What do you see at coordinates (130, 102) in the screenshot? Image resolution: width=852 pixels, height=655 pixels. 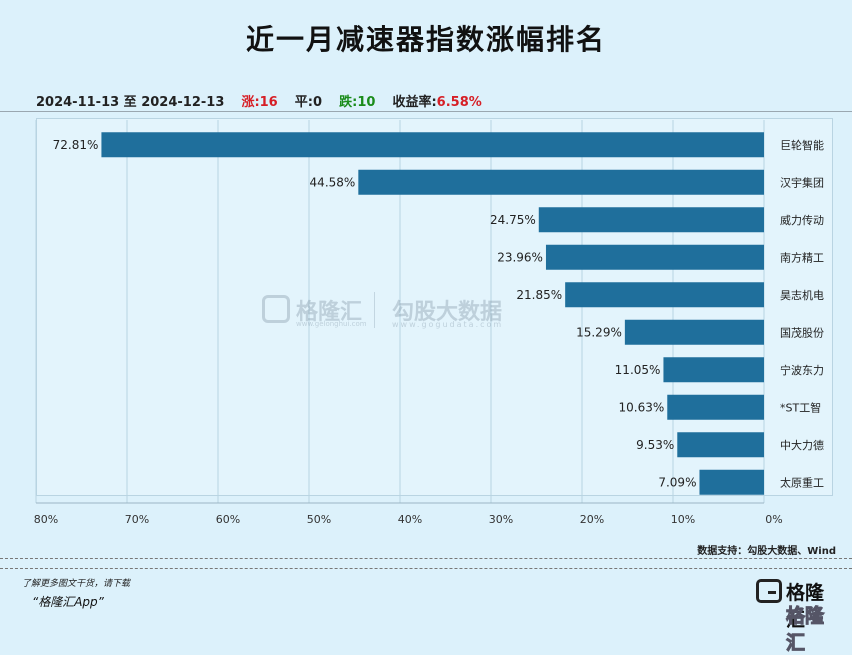 I see `summary-period: 2024-11-13 至 2024-12-13` at bounding box center [130, 102].